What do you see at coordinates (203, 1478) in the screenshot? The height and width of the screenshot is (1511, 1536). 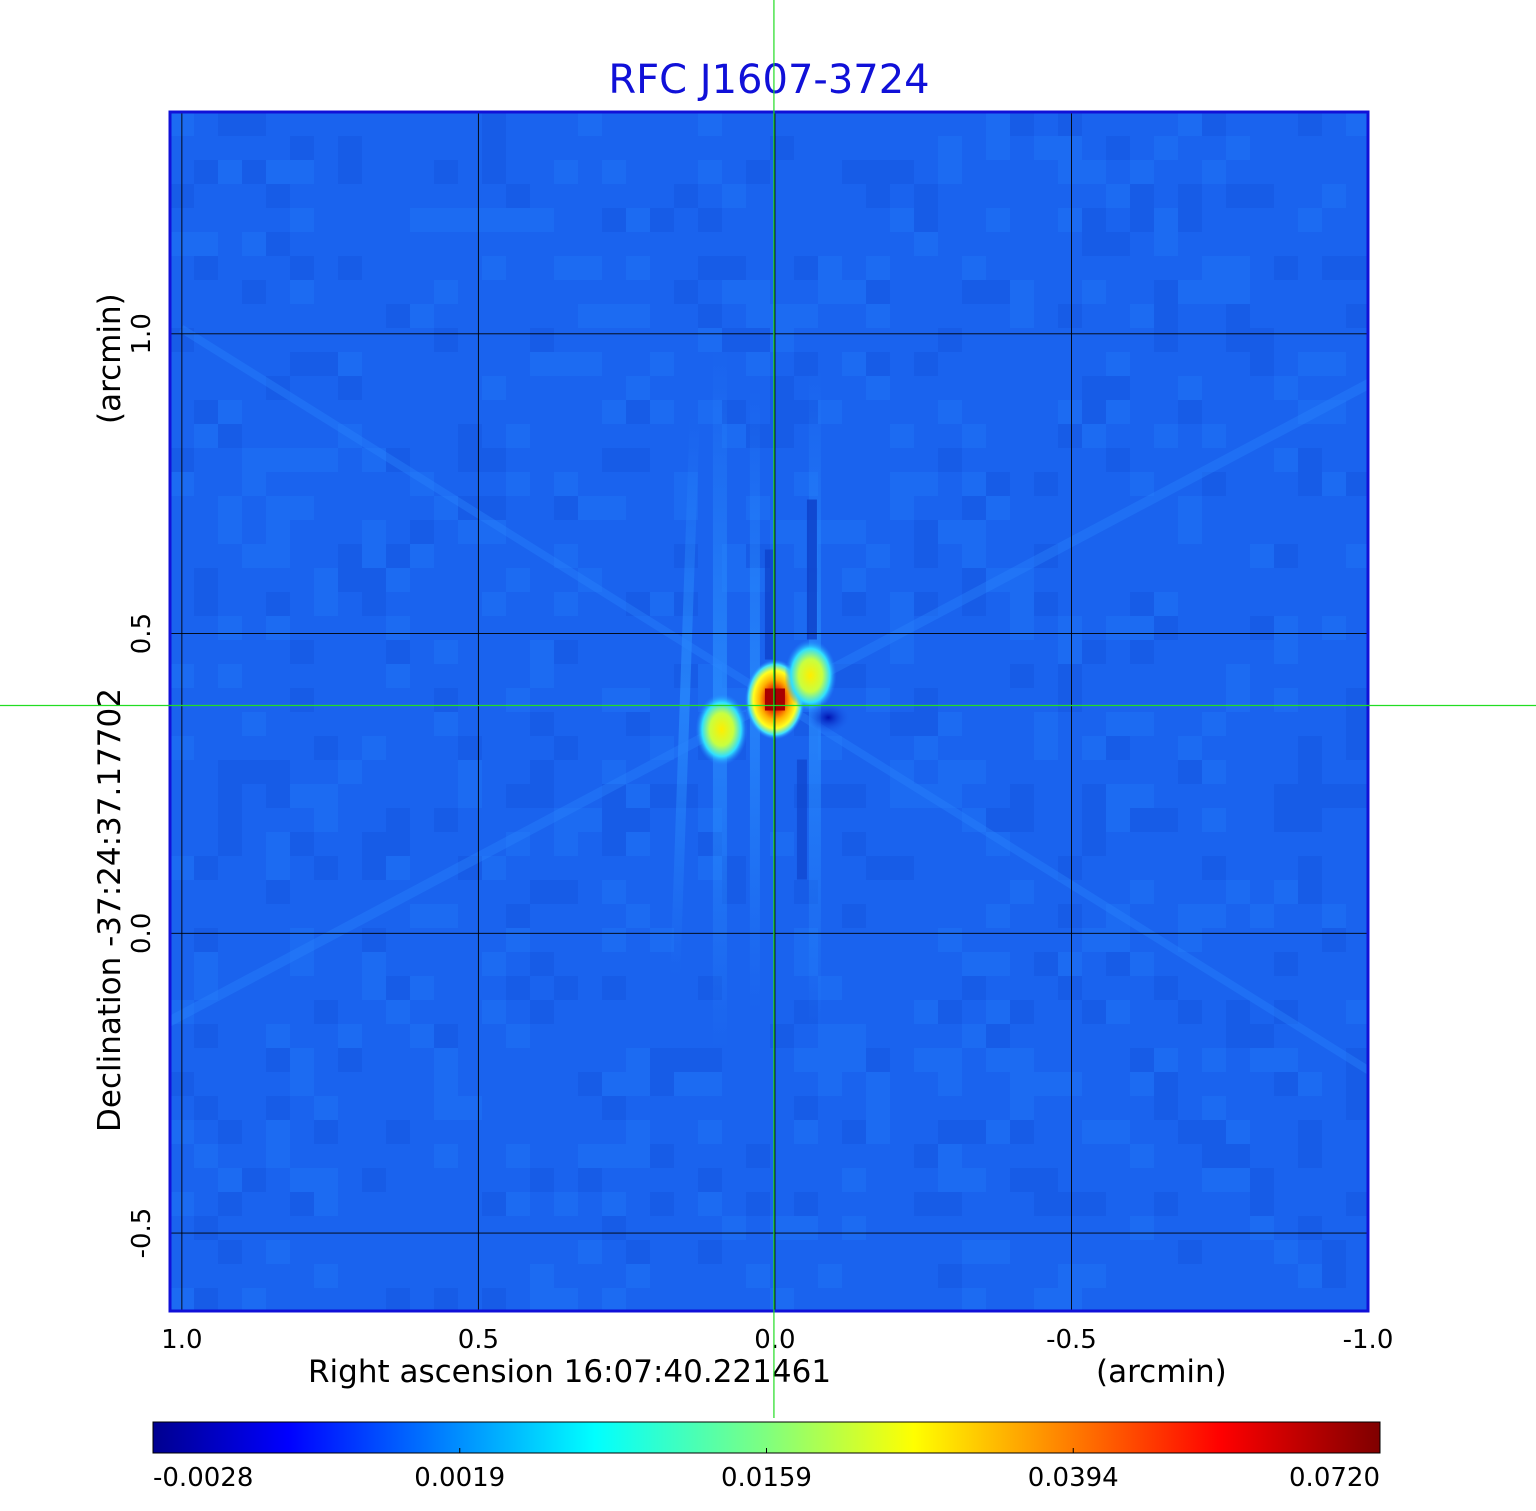 I see `colorbar-tick-label: -0.0028` at bounding box center [203, 1478].